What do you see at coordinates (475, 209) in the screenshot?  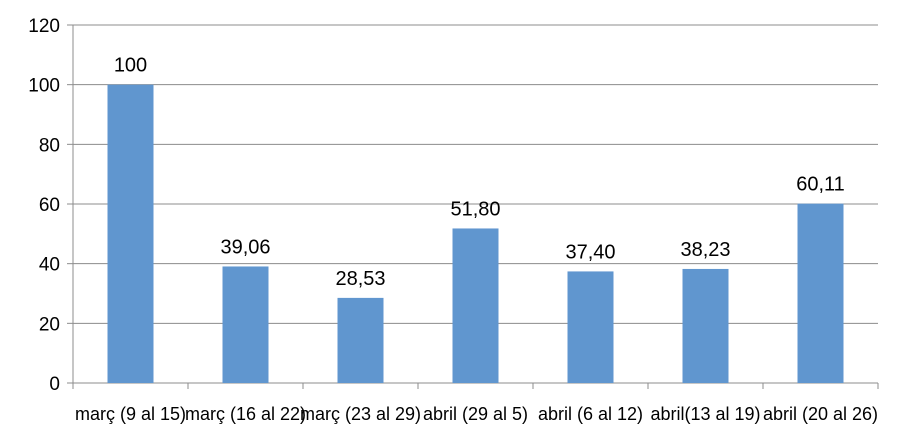 I see `data-label: 51,80` at bounding box center [475, 209].